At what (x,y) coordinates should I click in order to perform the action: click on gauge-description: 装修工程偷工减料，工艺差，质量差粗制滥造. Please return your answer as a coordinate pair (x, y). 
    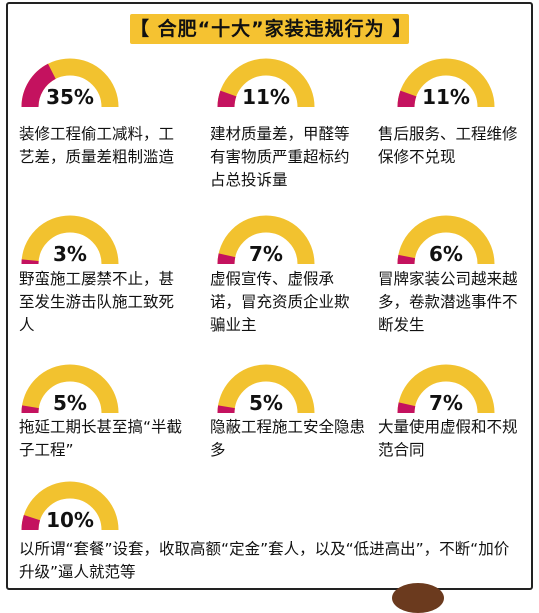
    Looking at the image, I should click on (101, 146).